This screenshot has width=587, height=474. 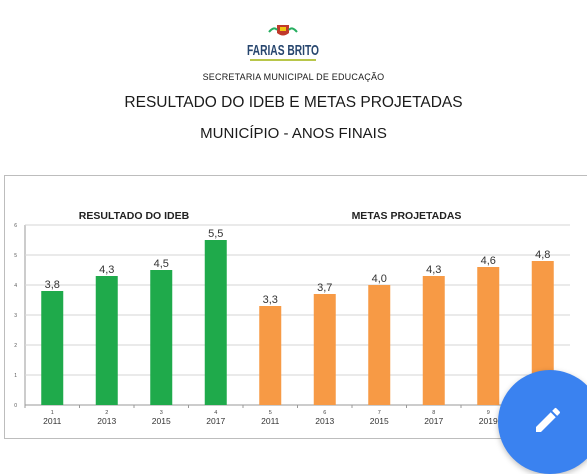 I want to click on data-label: 3,8, so click(x=52, y=285).